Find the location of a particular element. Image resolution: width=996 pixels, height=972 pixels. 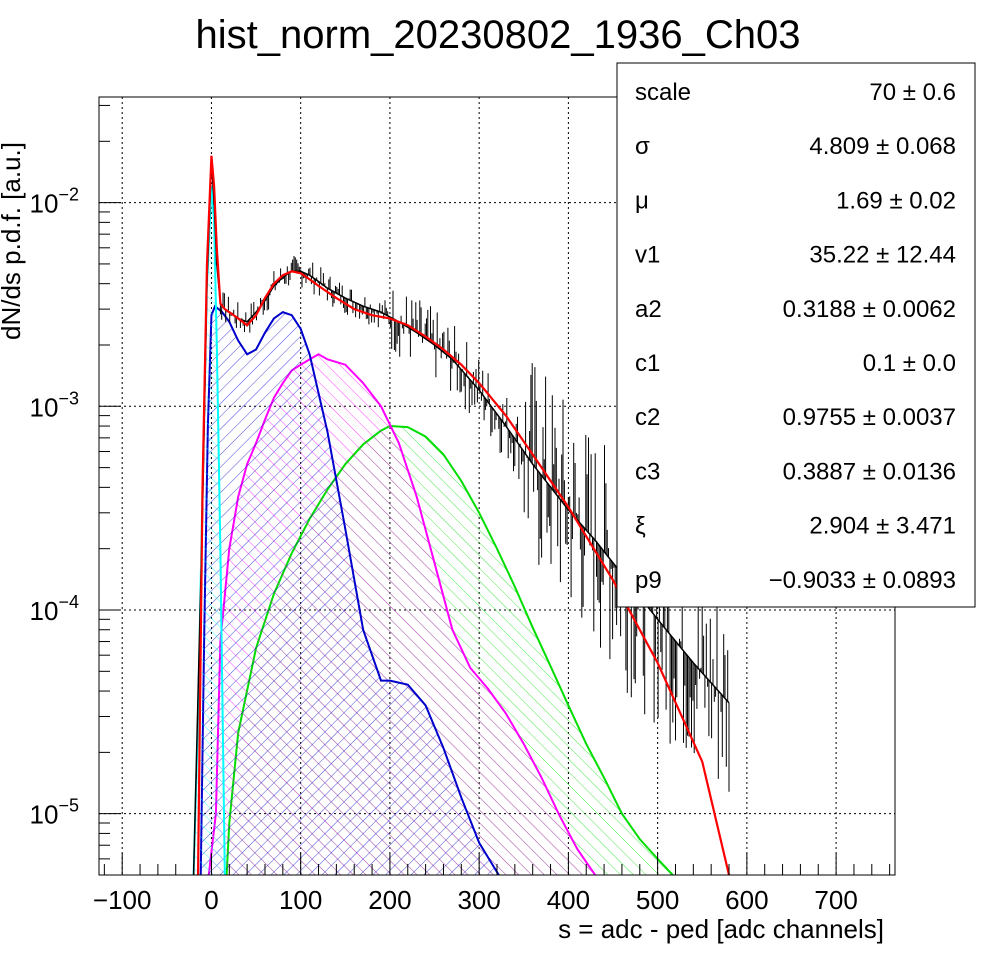

x-tick-label: 400 is located at coordinates (568, 900).